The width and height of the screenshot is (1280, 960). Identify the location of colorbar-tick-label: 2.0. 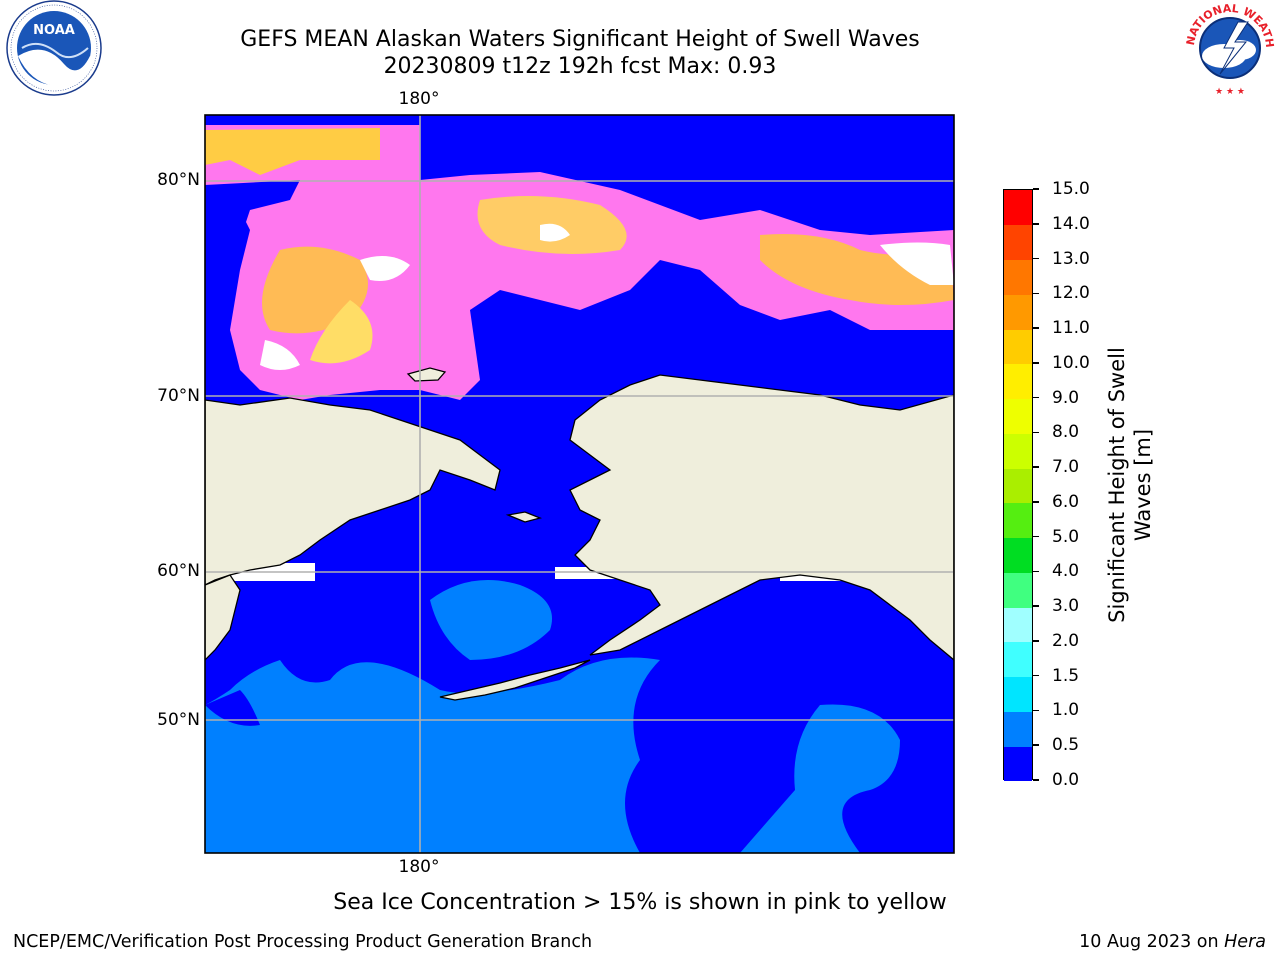
(1066, 640).